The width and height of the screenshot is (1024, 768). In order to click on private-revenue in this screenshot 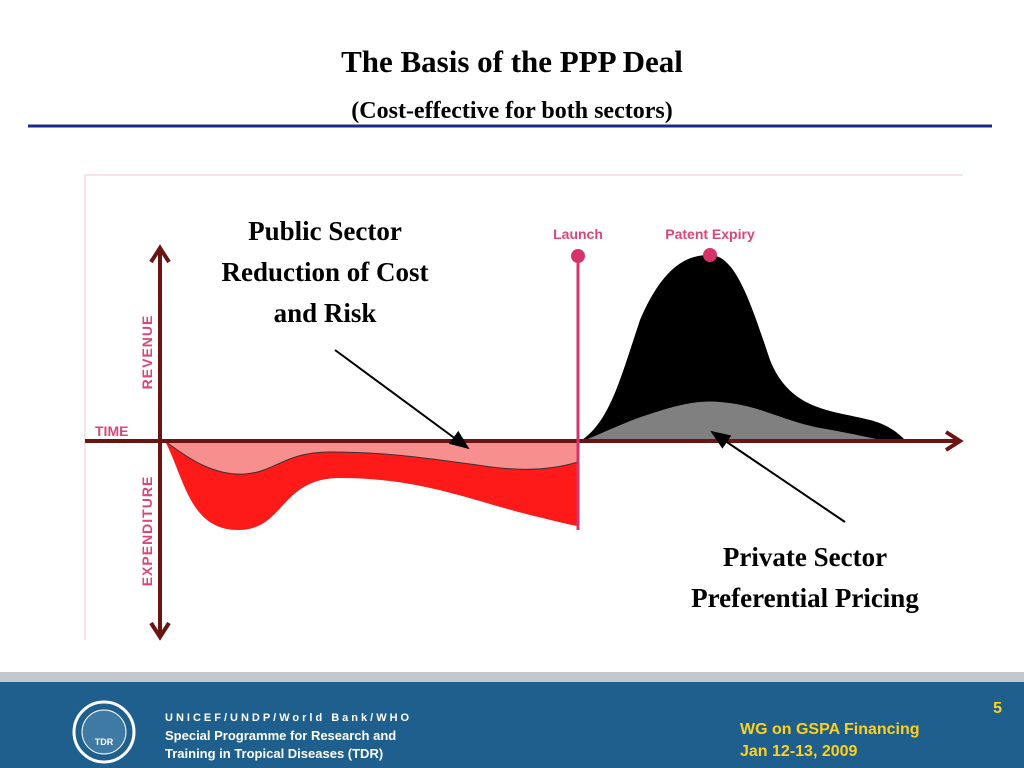, I will do `click(743, 347)`.